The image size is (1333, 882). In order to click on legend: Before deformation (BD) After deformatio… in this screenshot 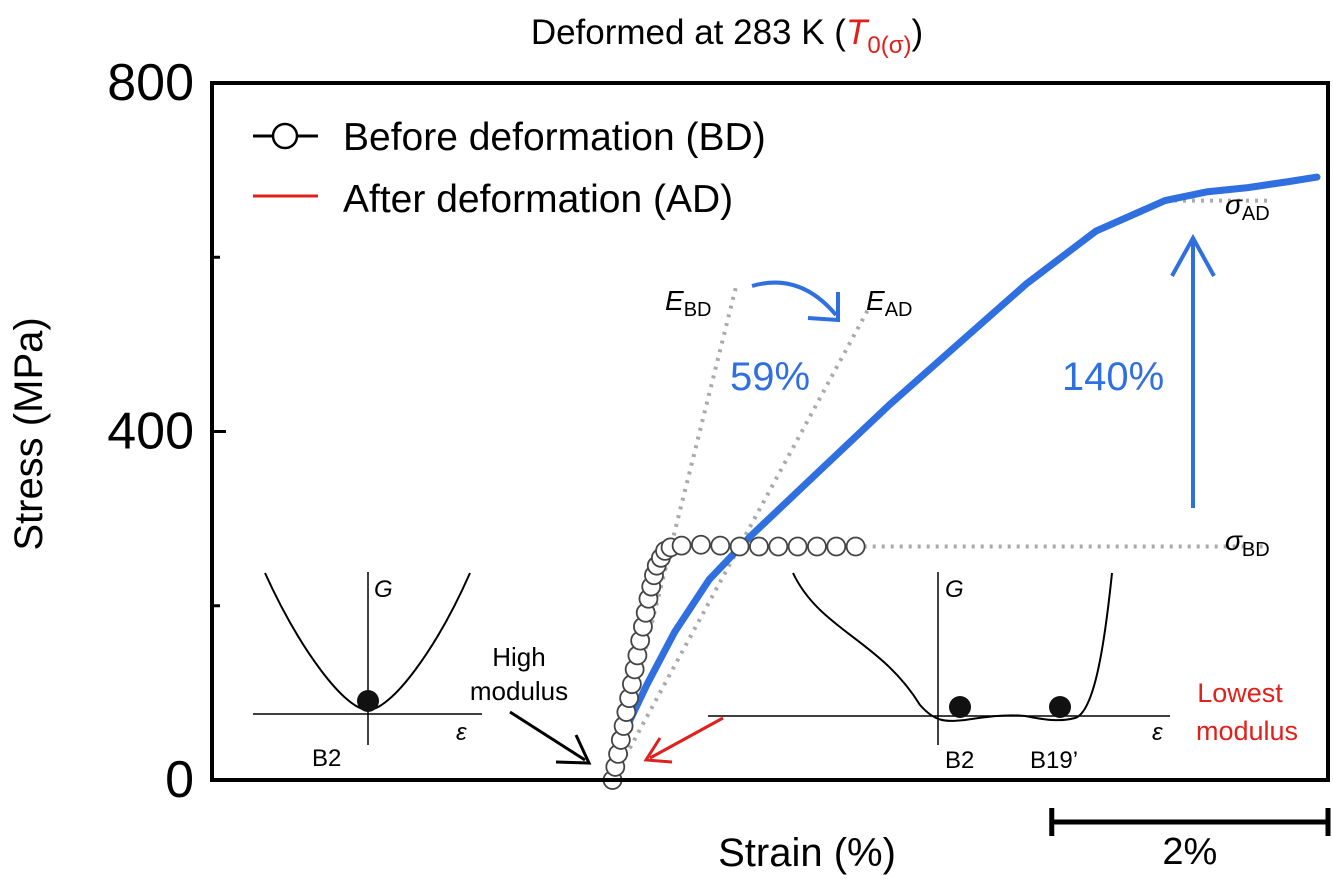, I will do `click(509, 168)`.